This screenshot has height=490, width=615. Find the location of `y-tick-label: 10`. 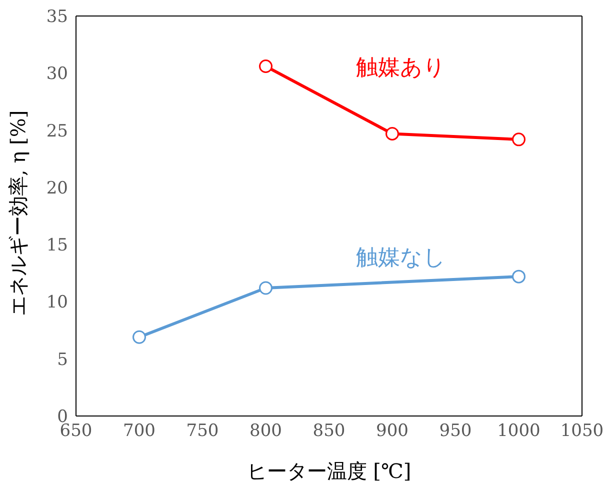

y-tick-label: 10 is located at coordinates (57, 302).